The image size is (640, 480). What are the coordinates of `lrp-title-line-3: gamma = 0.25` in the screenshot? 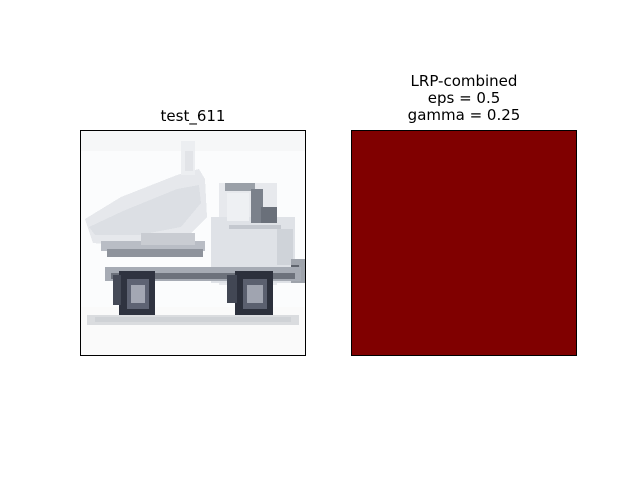 It's located at (464, 115).